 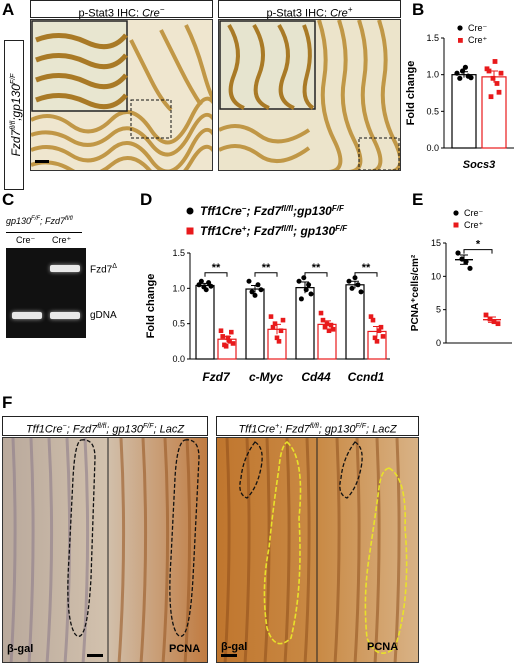 What do you see at coordinates (216, 377) in the screenshot?
I see `chart-d-x-category: Fzd7` at bounding box center [216, 377].